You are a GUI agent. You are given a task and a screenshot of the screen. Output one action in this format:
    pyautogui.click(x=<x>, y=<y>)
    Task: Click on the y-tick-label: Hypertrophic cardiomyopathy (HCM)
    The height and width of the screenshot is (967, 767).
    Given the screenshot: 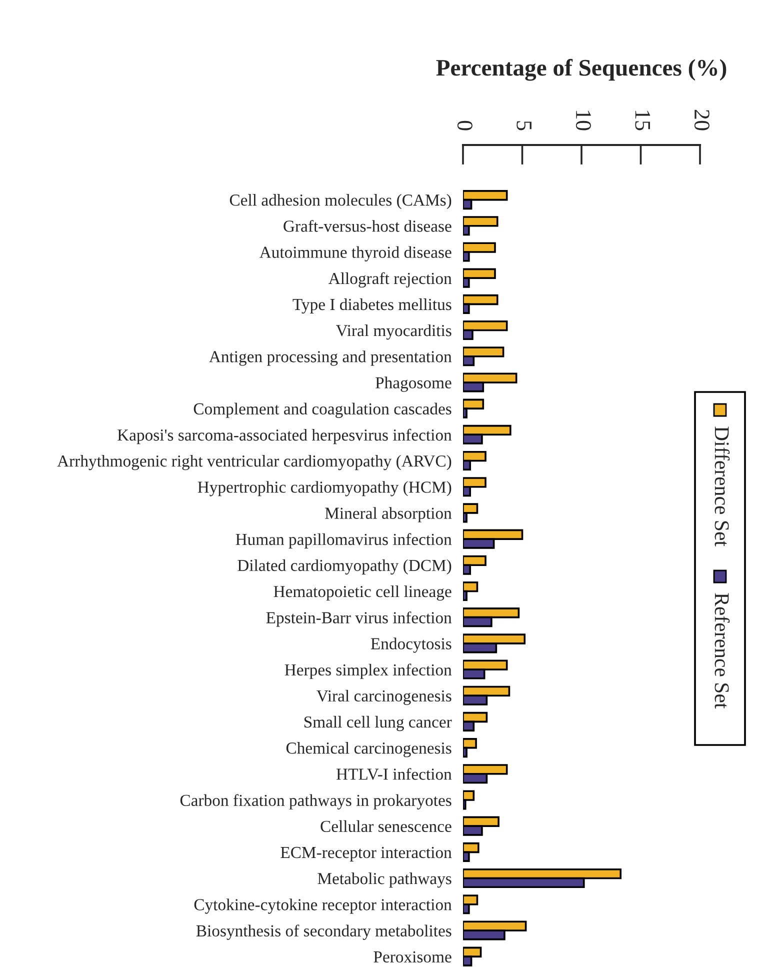 What is the action you would take?
    pyautogui.click(x=325, y=488)
    